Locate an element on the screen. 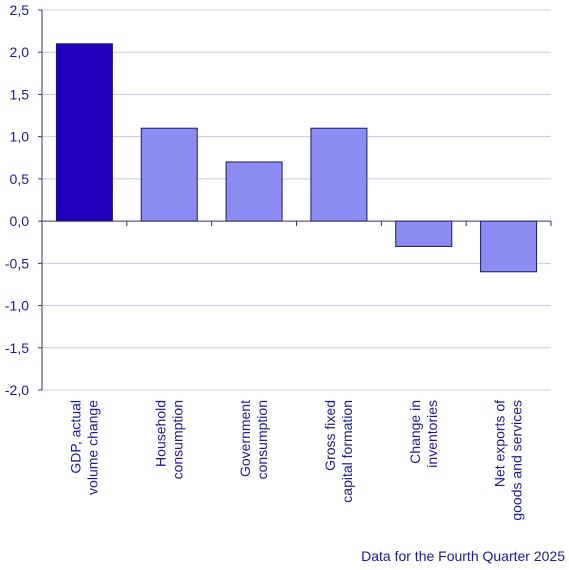 The width and height of the screenshot is (569, 570). y-tick-label: 0,5 is located at coordinates (20, 179).